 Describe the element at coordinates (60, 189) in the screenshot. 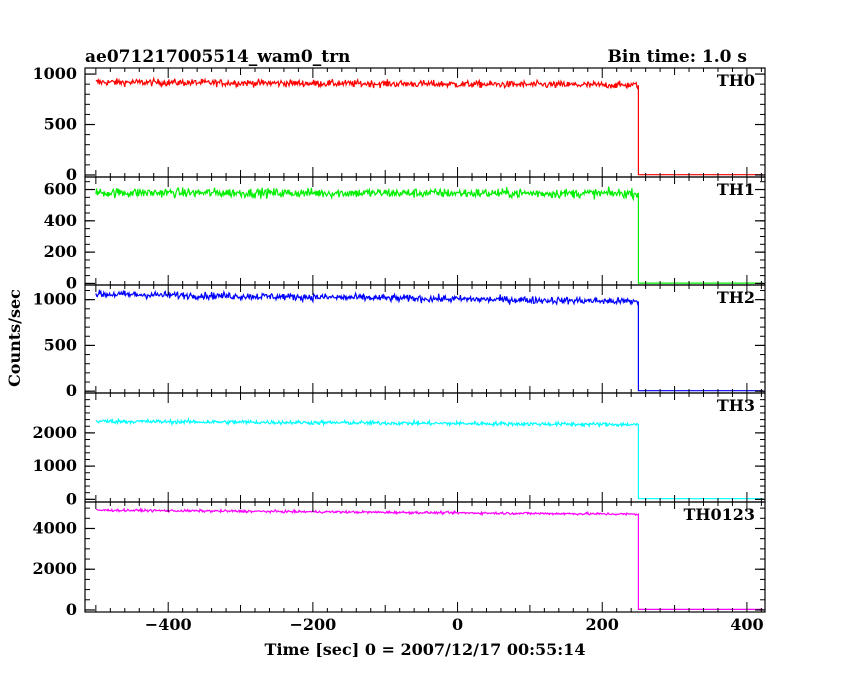

I see `y-tick-label: 600` at that location.